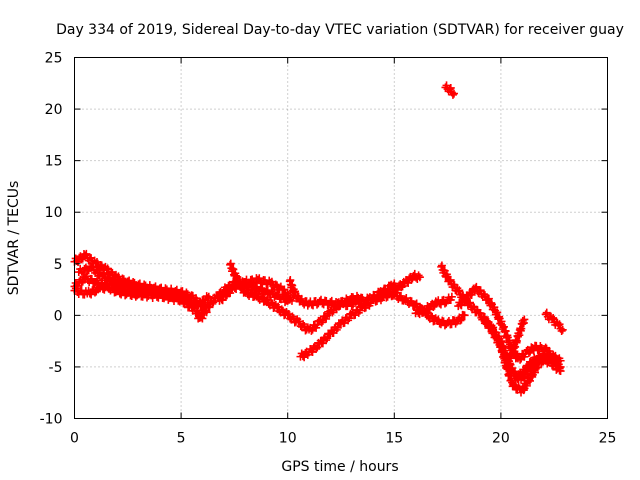 The width and height of the screenshot is (640, 480). What do you see at coordinates (181, 439) in the screenshot?
I see `x-tick-label: 5` at bounding box center [181, 439].